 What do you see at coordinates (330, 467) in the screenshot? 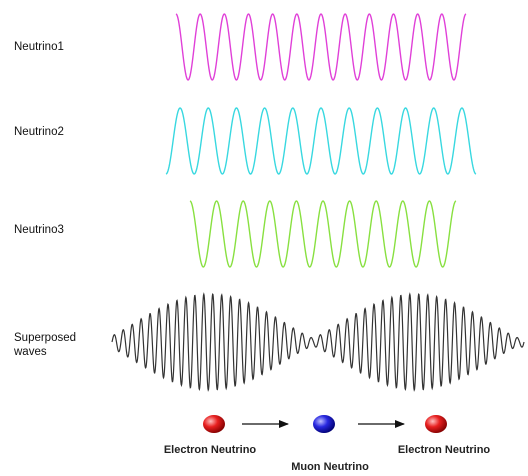
I see `muon-neutrino-label: Muon Neutrino` at bounding box center [330, 467].